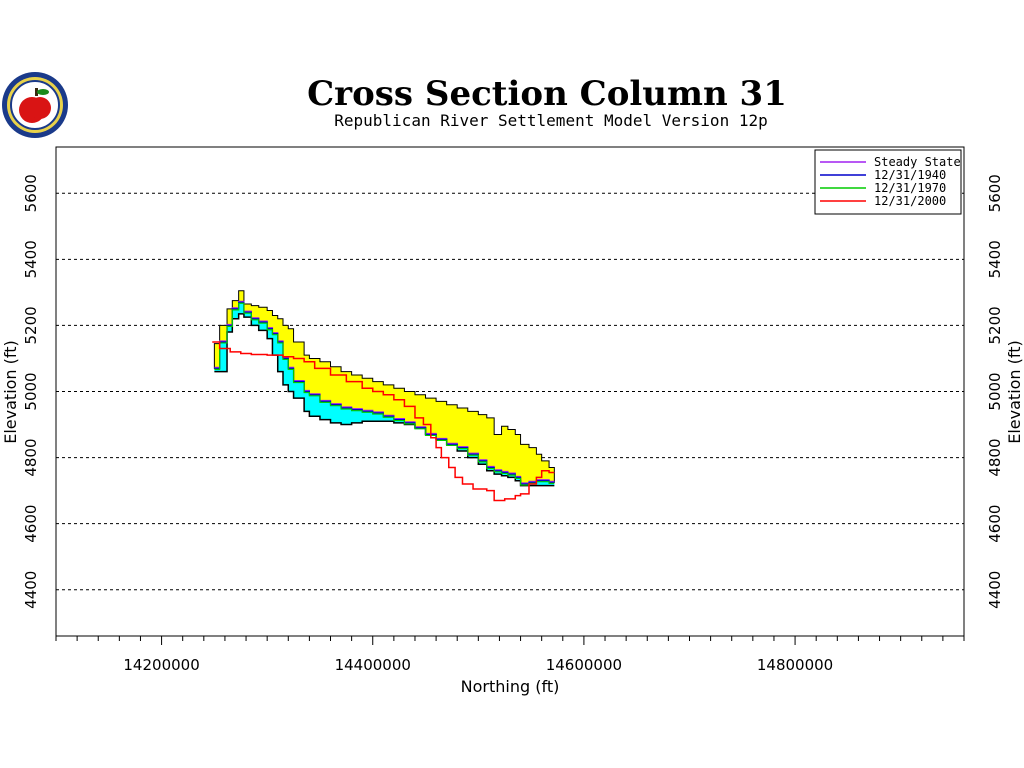  Describe the element at coordinates (995, 457) in the screenshot. I see `y-tick-label-right-4800: 4800` at that location.